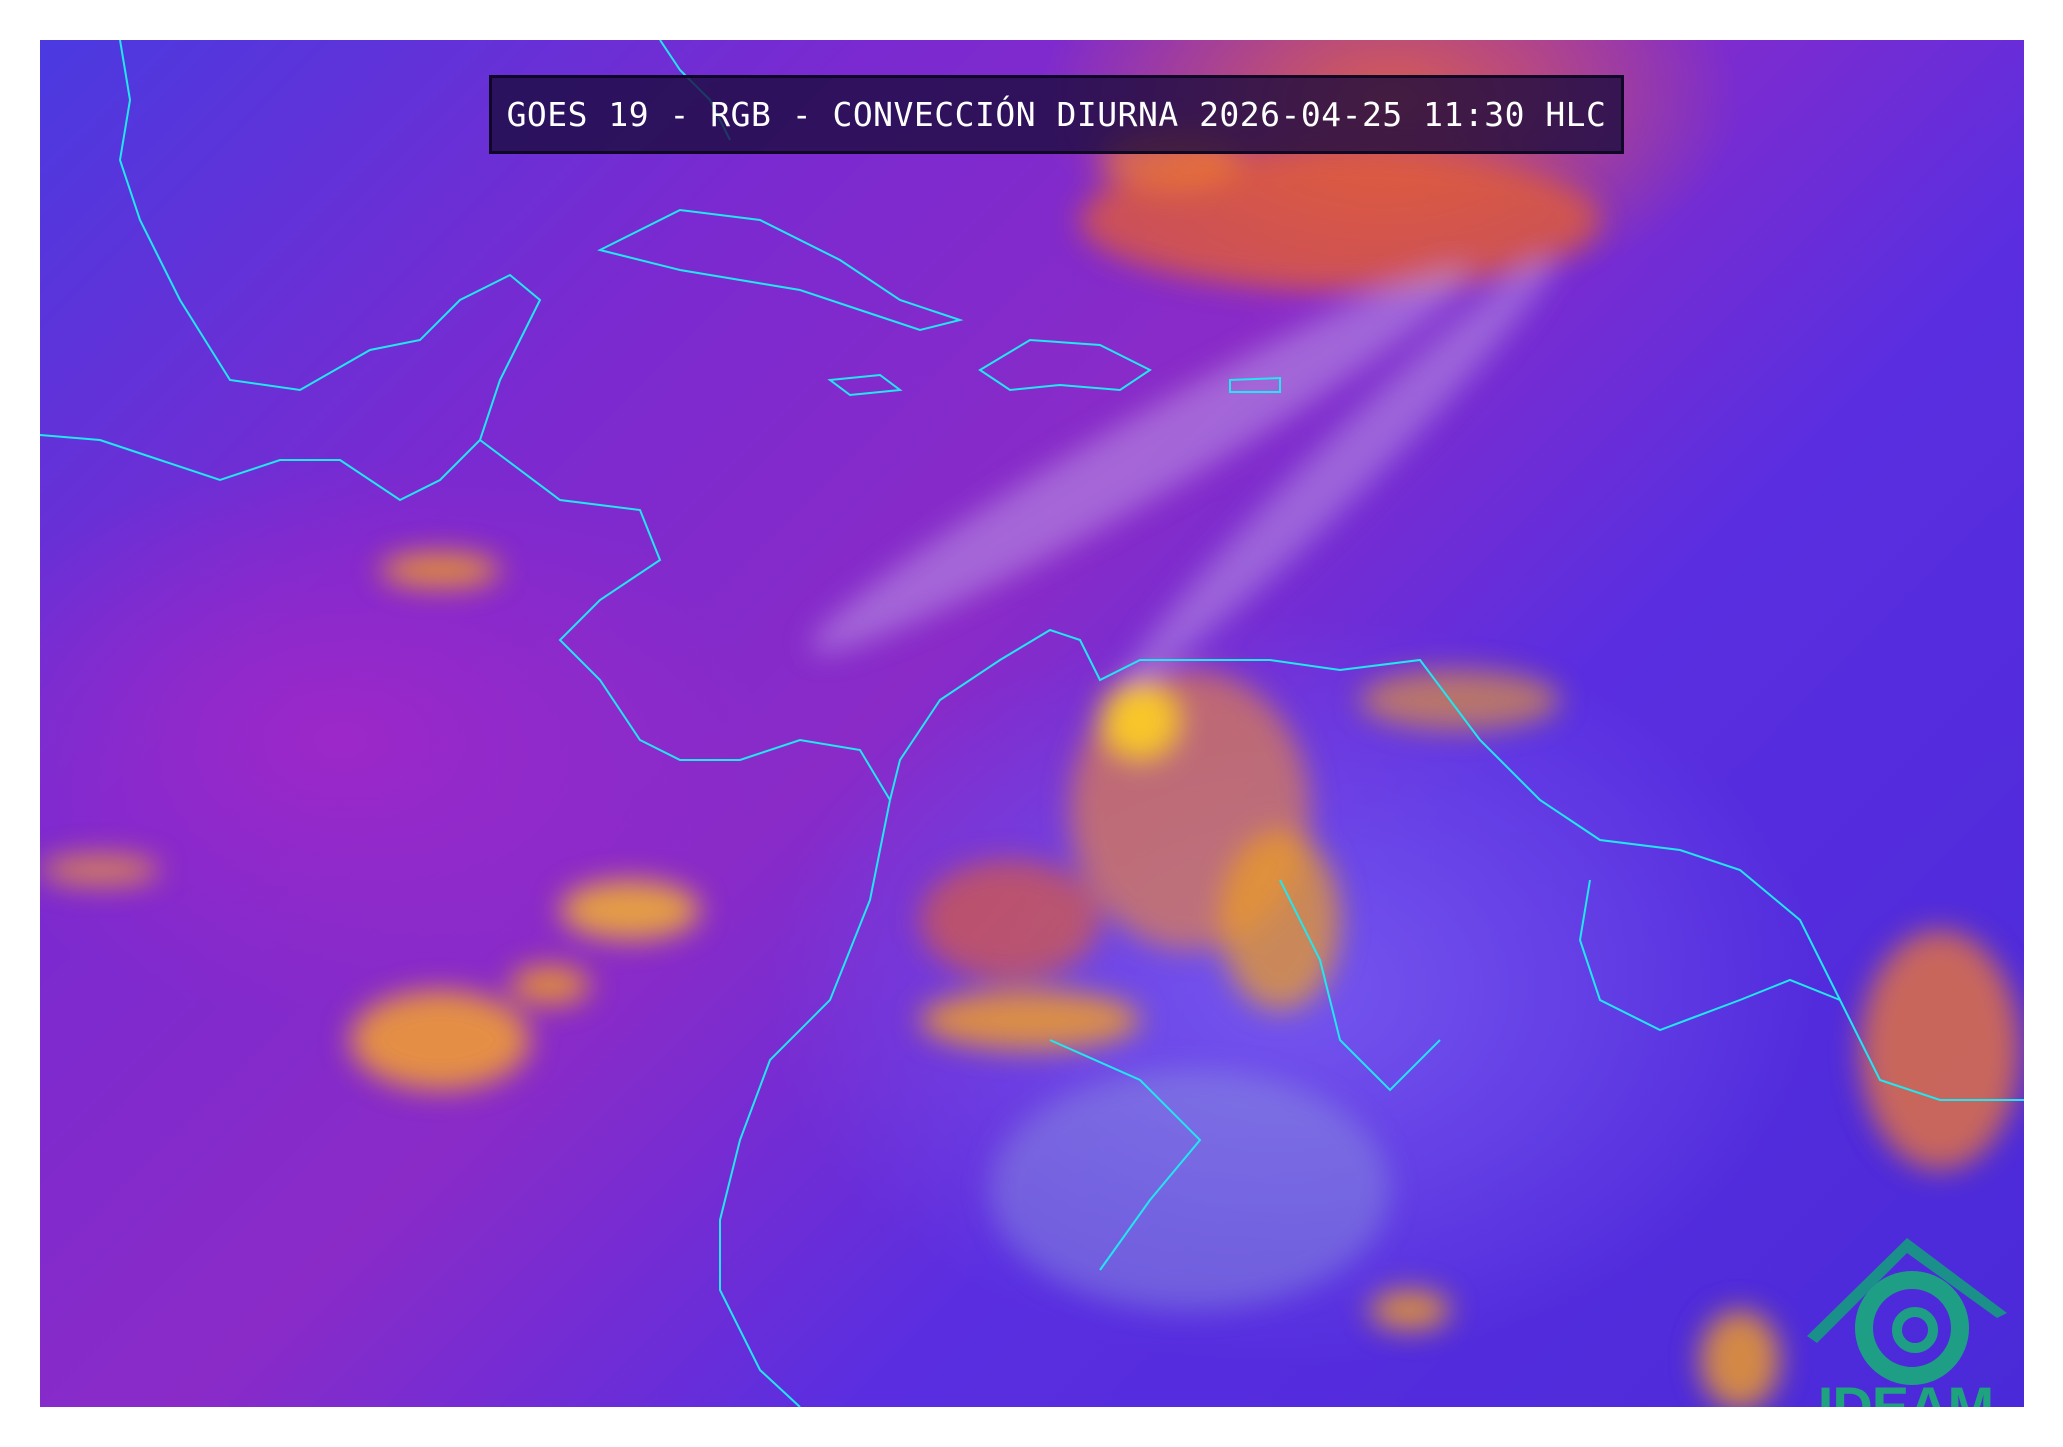  I want to click on ideam-logo-text: IDEAM, so click(1905, 1391).